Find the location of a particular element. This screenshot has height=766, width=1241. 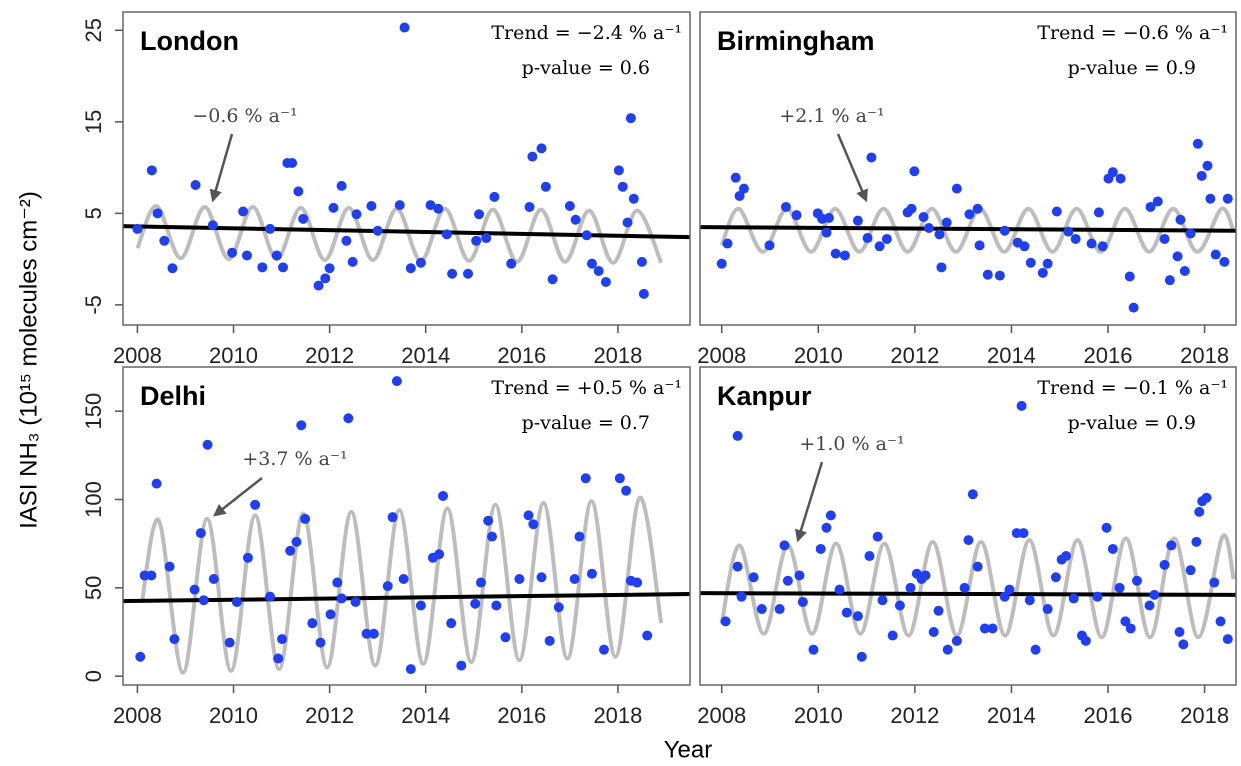

y-tick-label: 150 is located at coordinates (93, 411).